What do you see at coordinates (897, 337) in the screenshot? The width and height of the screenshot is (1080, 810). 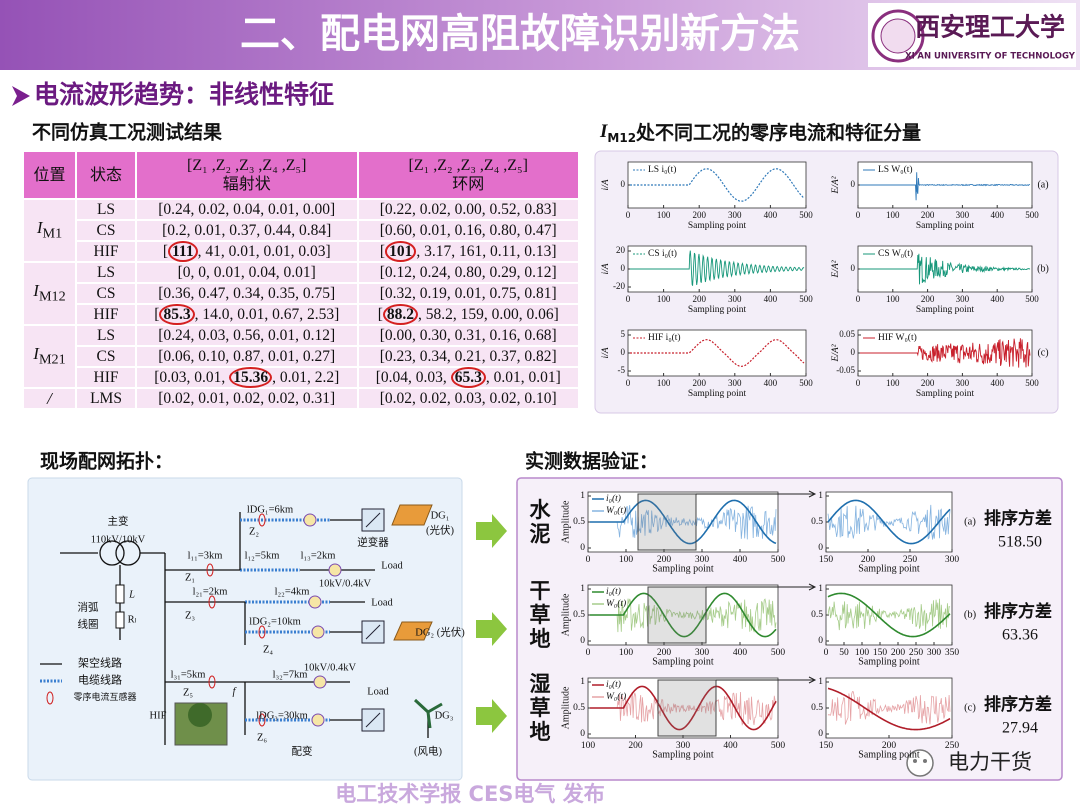 I see `legend-label: HIF W₀(t)` at bounding box center [897, 337].